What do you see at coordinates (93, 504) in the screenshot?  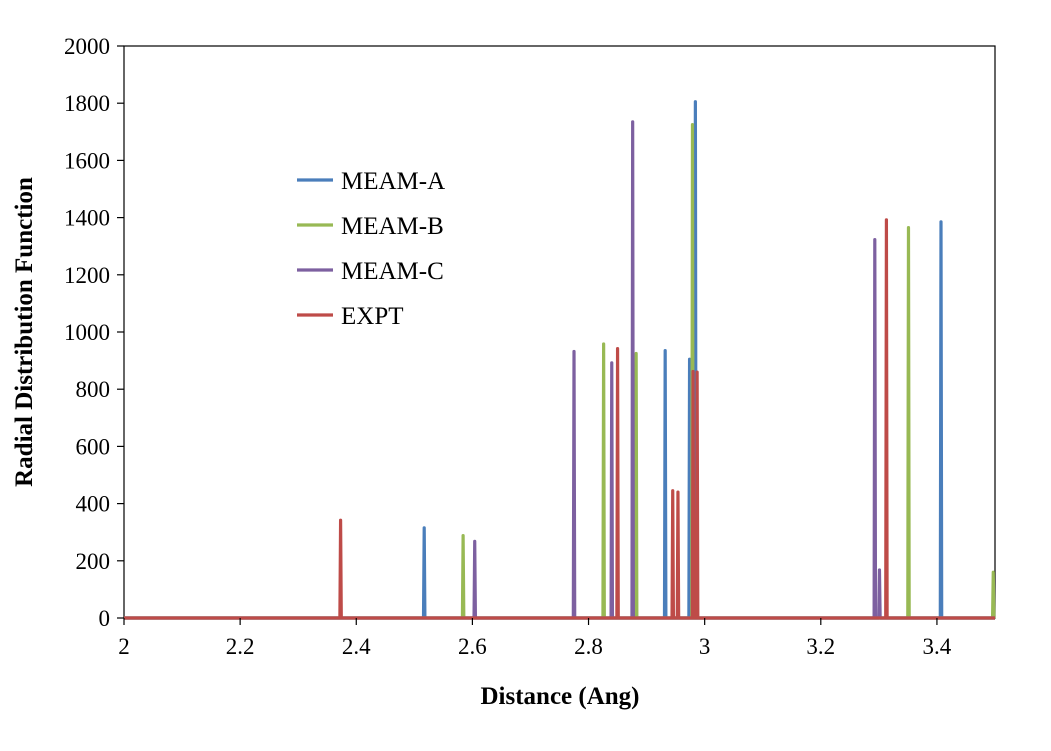 I see `y-tick-label: 400` at bounding box center [93, 504].